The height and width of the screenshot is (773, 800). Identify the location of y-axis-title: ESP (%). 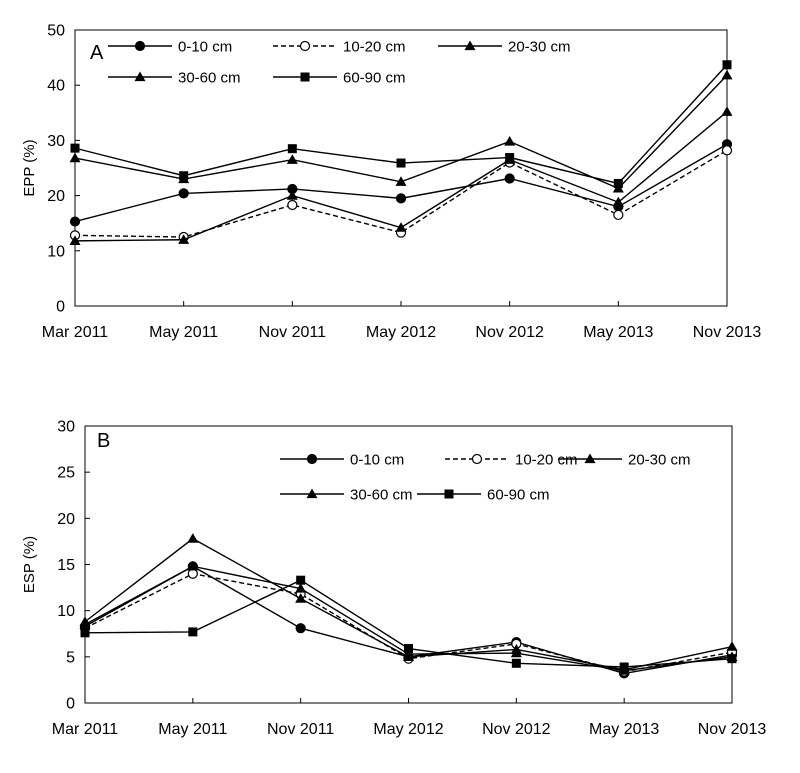
(29, 564).